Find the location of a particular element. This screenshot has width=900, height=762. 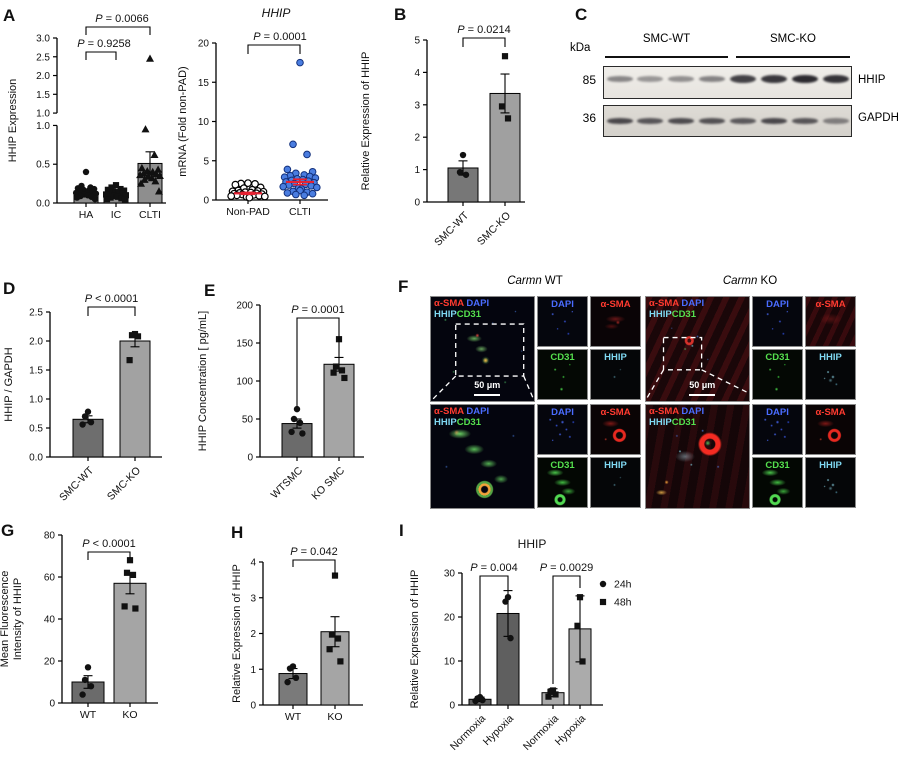

svg-text: Mean Fluorescence is located at coordinates (5, 619).